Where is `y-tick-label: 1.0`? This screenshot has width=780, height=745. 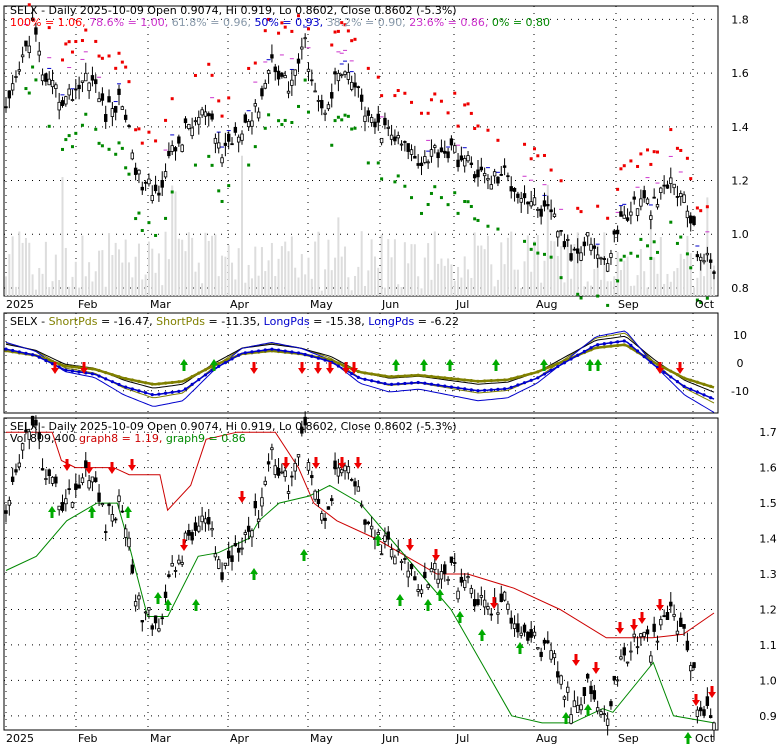
y-tick-label: 1.0 is located at coordinates (768, 680).